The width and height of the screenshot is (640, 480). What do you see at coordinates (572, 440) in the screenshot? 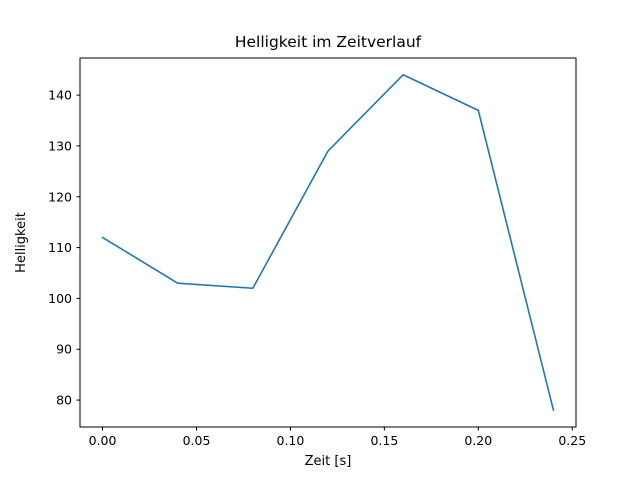
I see `x-tick-label: 0.25` at bounding box center [572, 440].